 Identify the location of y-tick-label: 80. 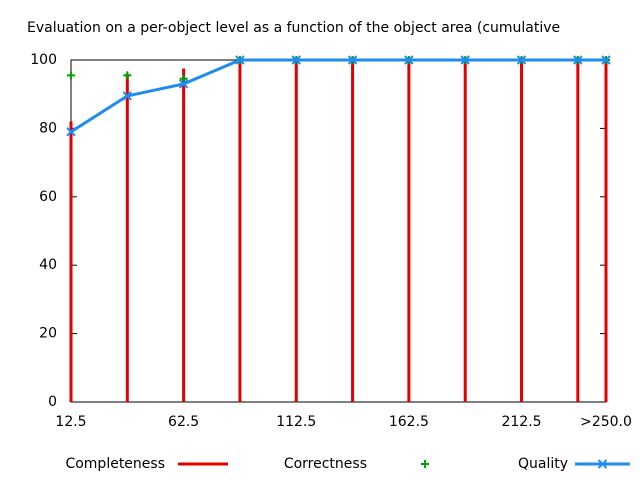
(48, 128).